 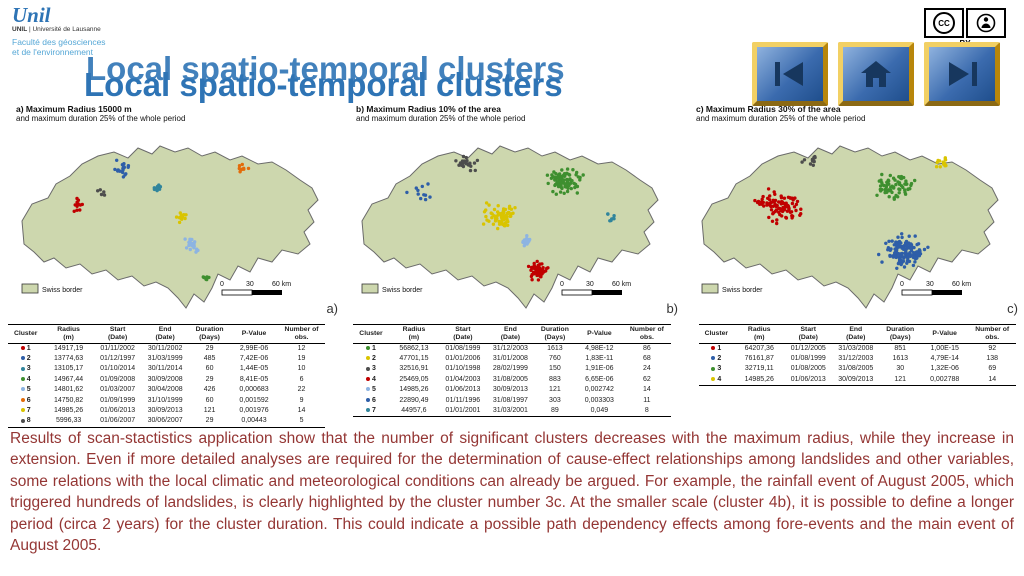 I want to click on table-cell: 14985,26, so click(x=414, y=390).